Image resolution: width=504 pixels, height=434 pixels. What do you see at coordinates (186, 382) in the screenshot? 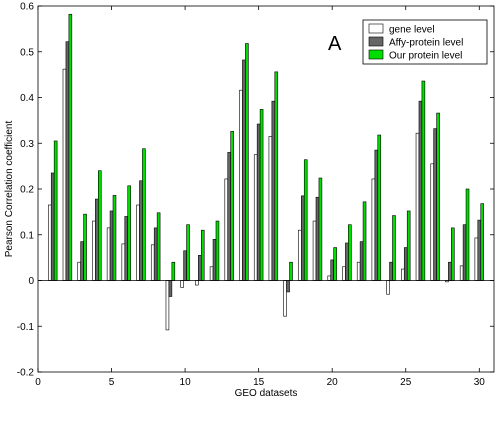
I see `x-tick-label: 10` at bounding box center [186, 382].